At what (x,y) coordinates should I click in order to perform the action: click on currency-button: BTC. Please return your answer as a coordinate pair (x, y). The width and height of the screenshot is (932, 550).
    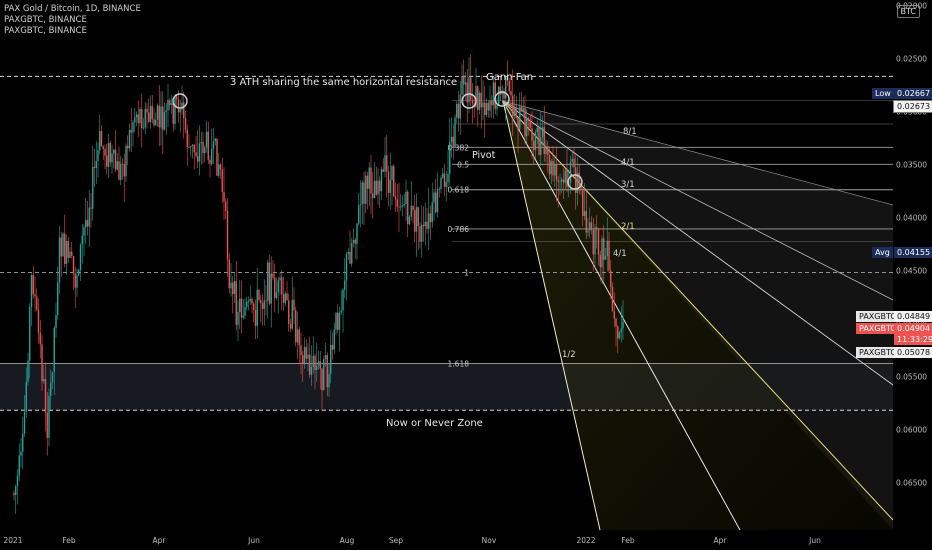
    Looking at the image, I should click on (908, 11).